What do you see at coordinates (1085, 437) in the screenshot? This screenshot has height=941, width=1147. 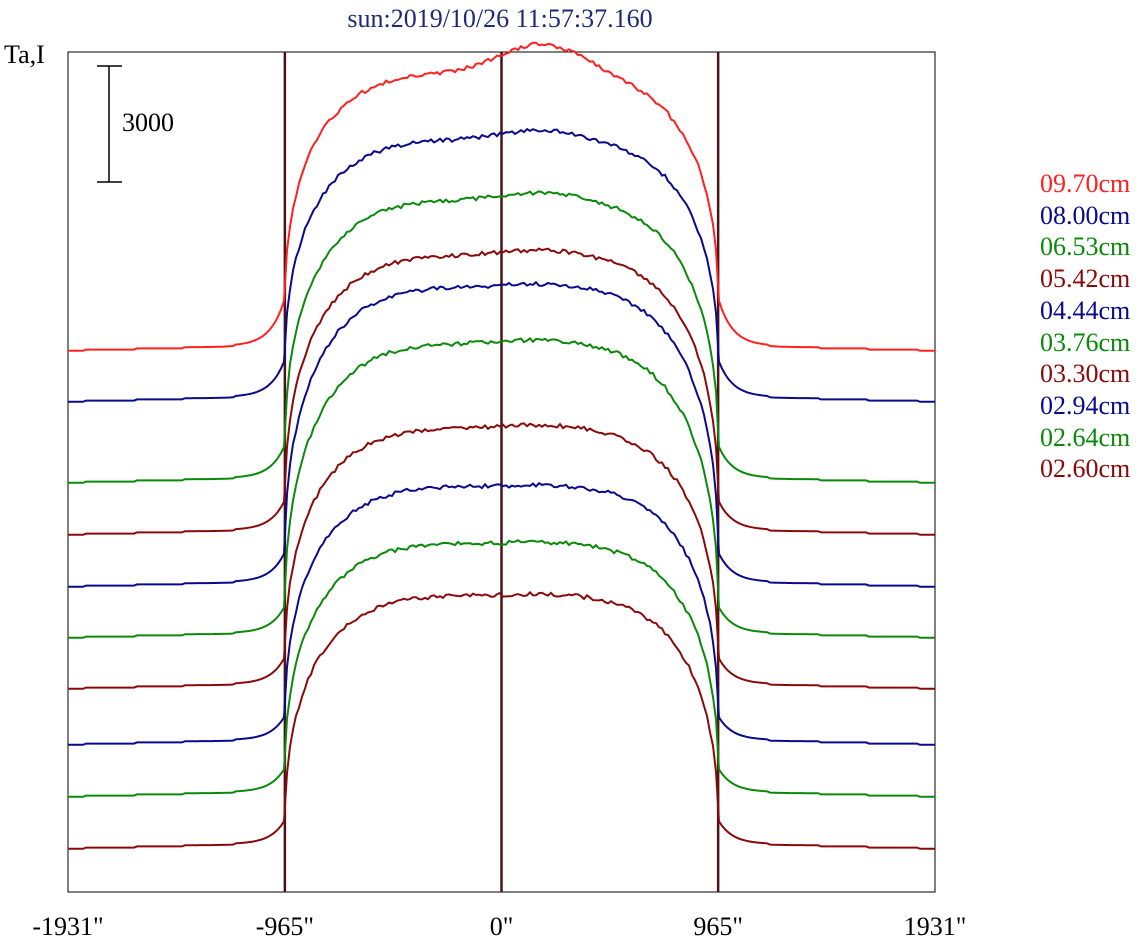 I see `legend-item: 02.64cm` at bounding box center [1085, 437].